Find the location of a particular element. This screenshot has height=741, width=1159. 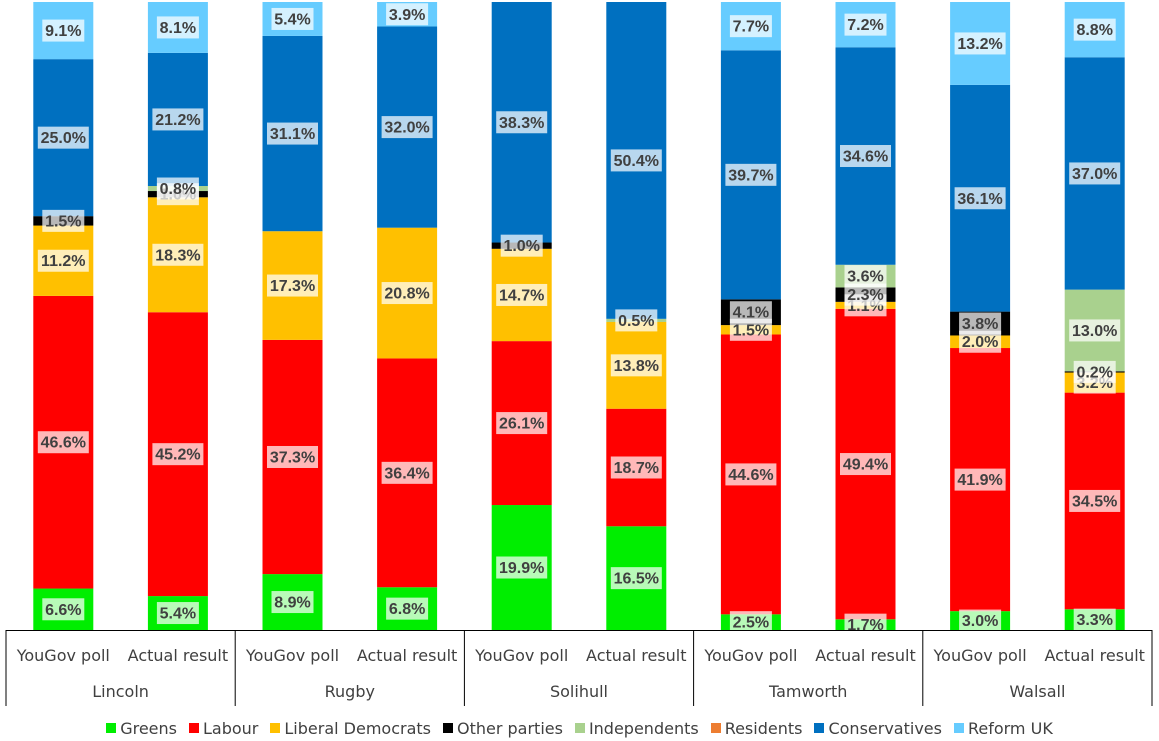

data-label-text: 6.6% is located at coordinates (63, 610).